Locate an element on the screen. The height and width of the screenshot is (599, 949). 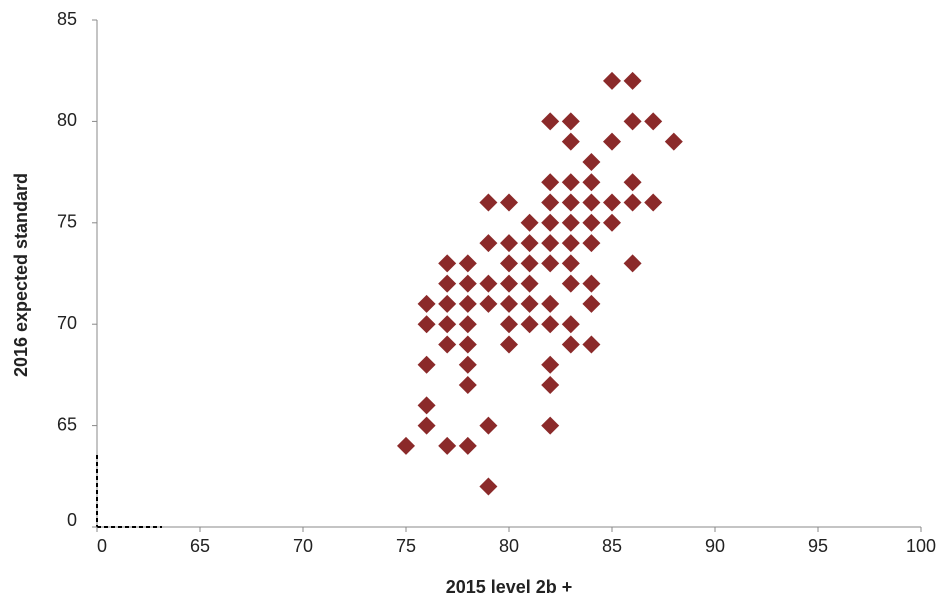
x-tick-label: 100 is located at coordinates (921, 546).